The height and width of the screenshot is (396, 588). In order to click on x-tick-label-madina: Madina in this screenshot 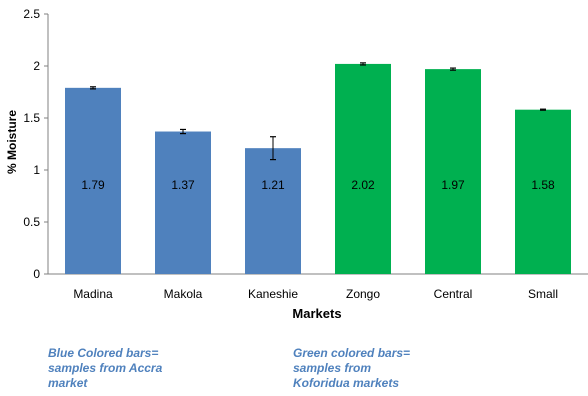, I will do `click(93, 294)`.